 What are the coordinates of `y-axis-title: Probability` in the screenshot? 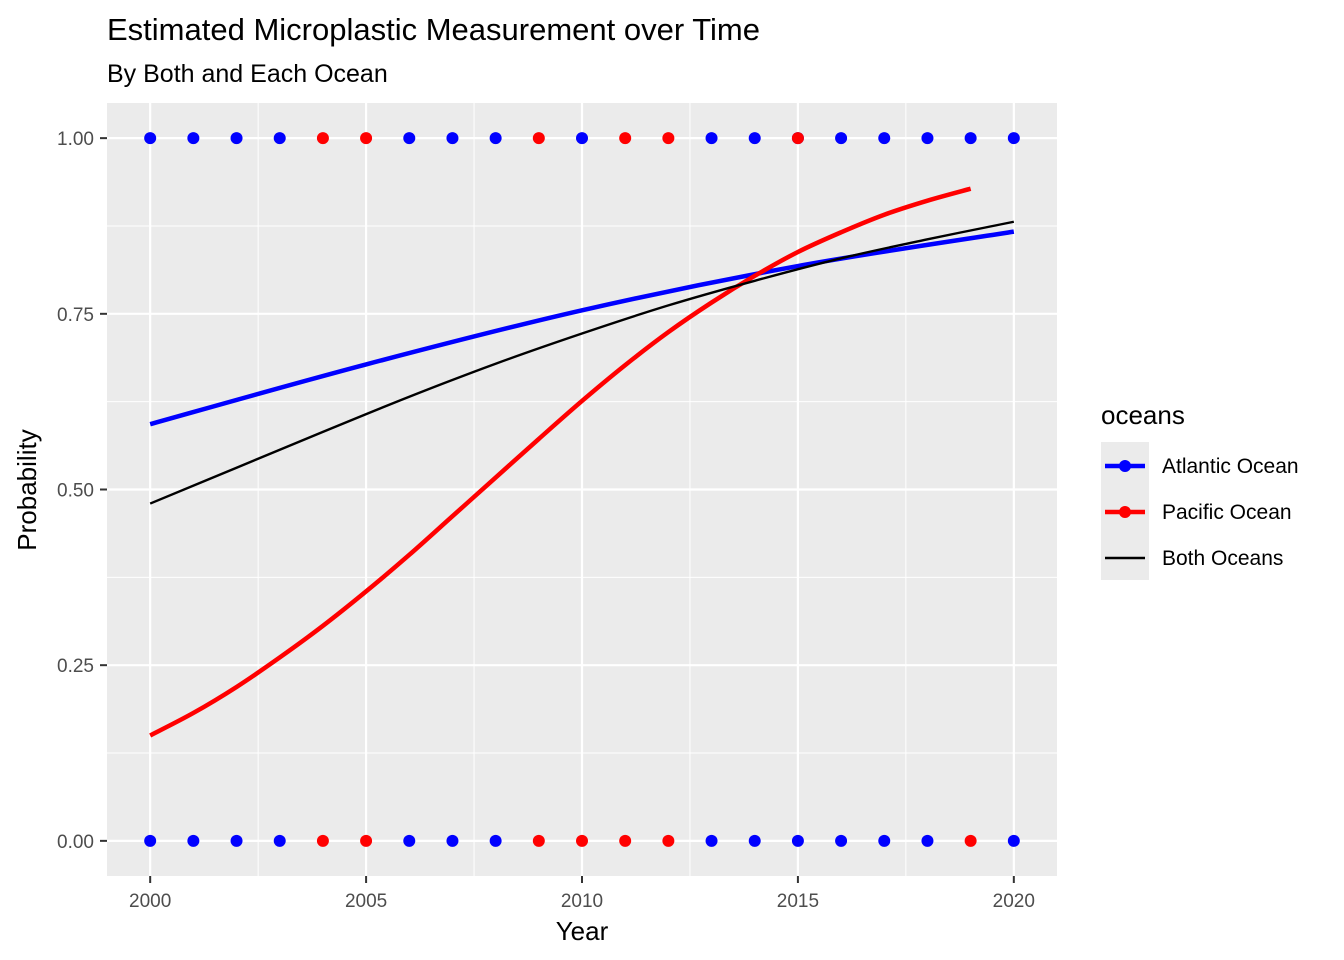 It's located at (27, 489).